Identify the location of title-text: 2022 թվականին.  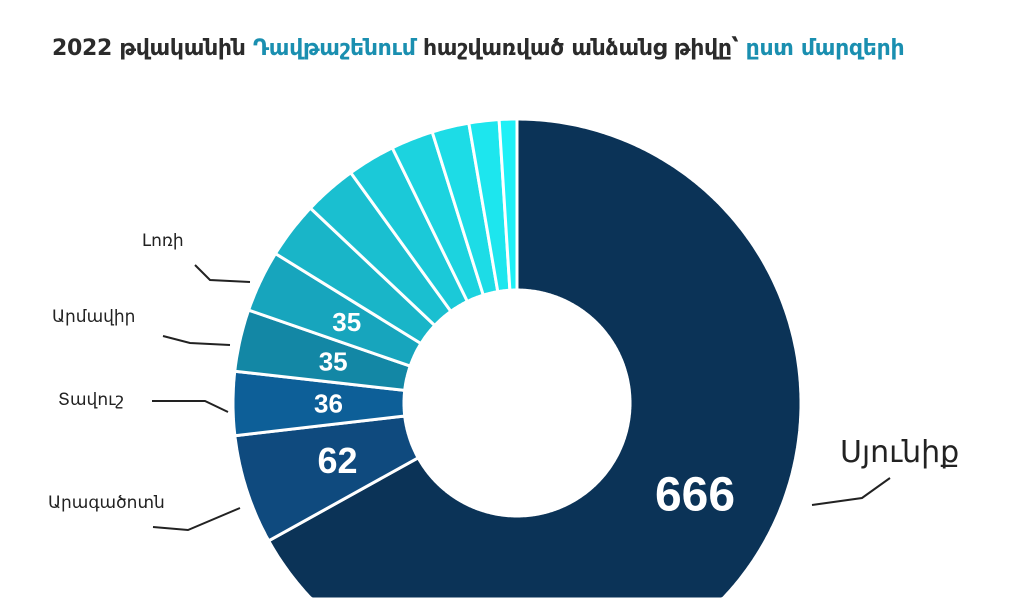
(152, 48).